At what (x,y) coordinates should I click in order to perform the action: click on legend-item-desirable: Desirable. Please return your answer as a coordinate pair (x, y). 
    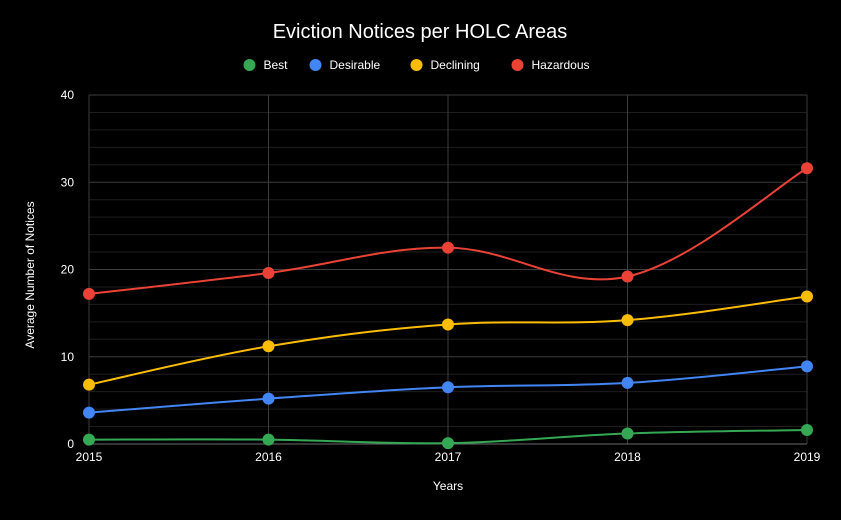
    Looking at the image, I should click on (345, 65).